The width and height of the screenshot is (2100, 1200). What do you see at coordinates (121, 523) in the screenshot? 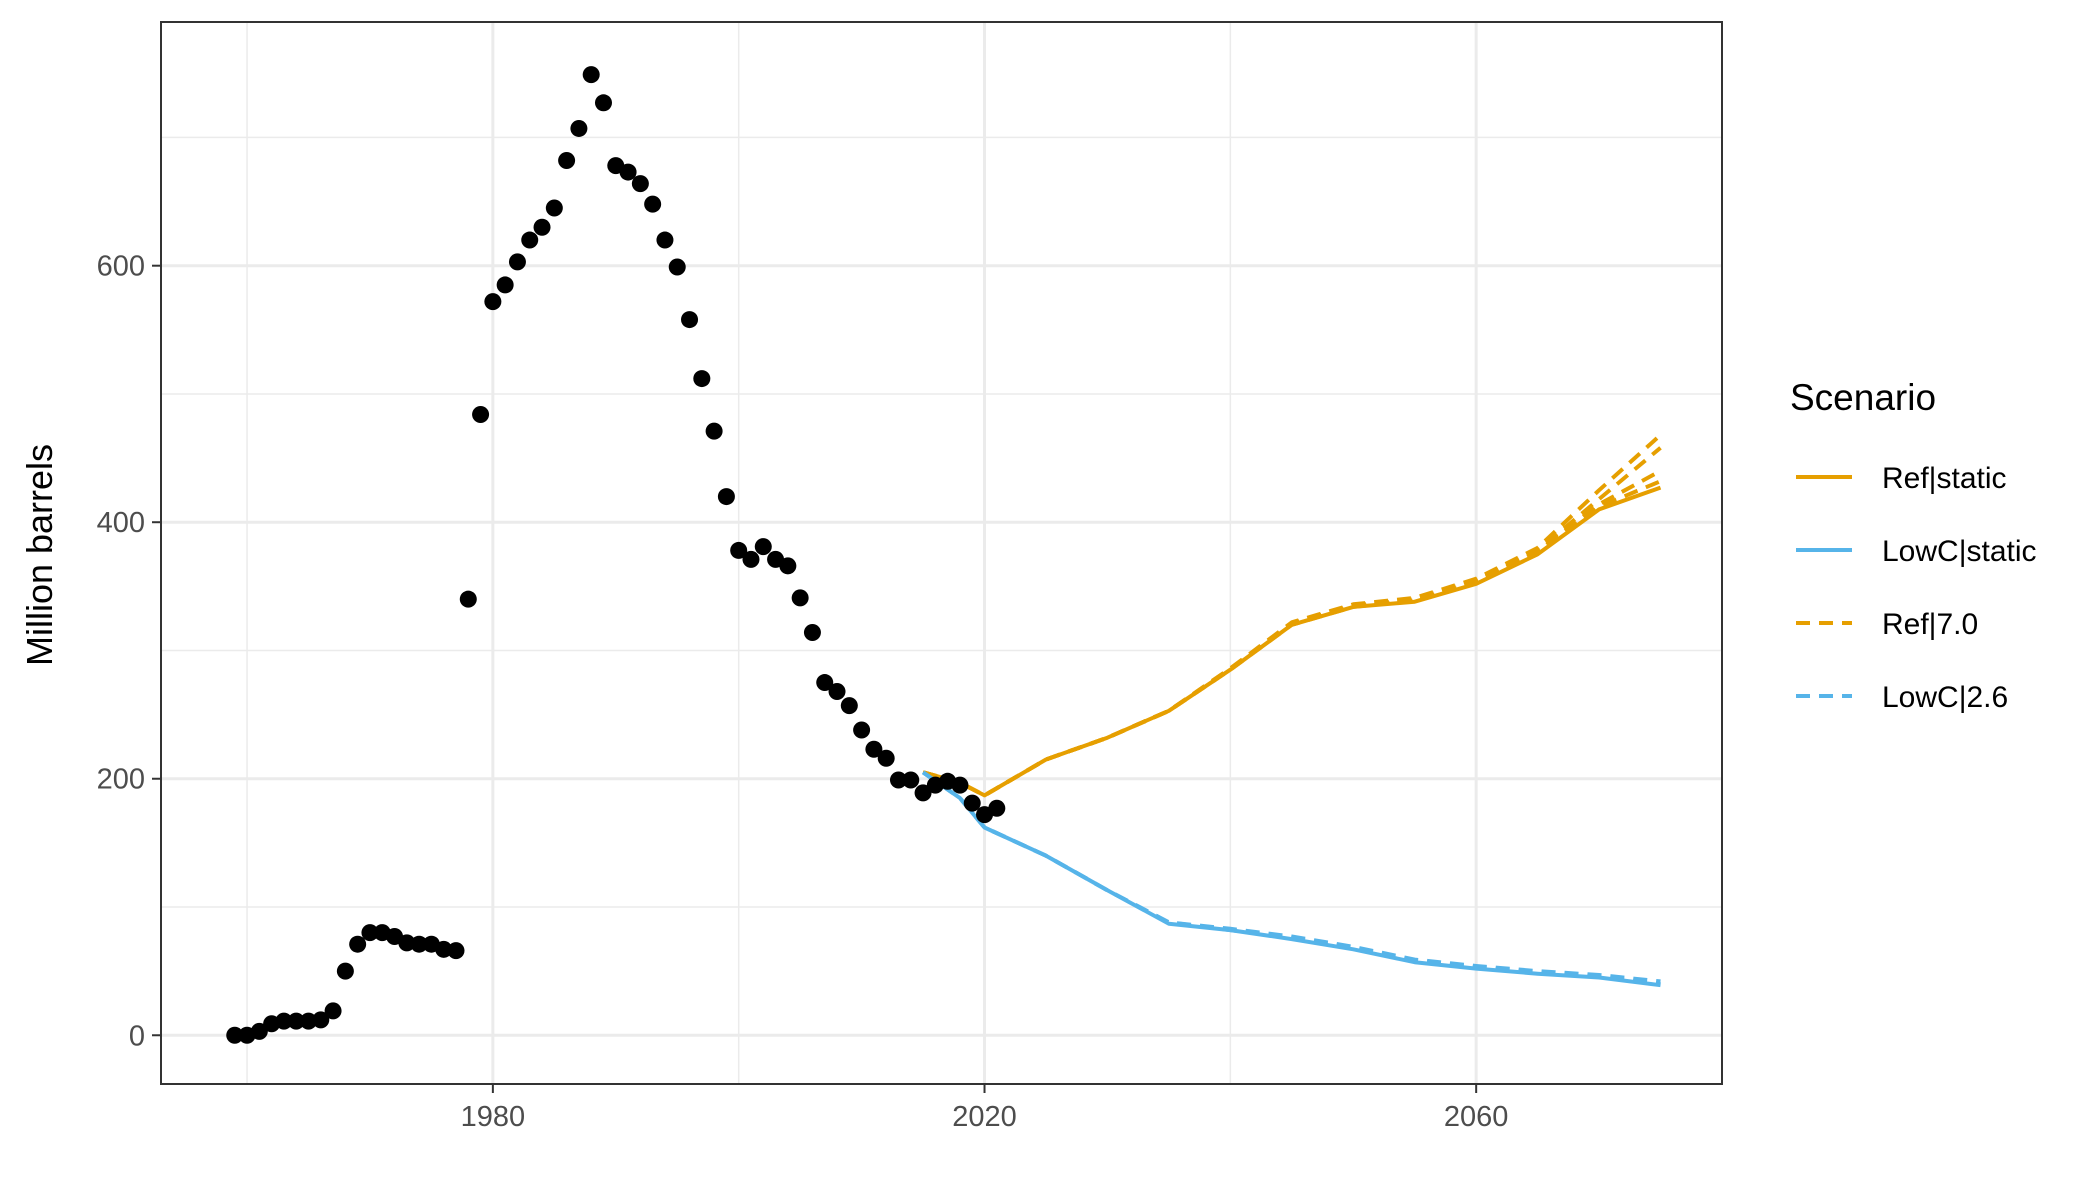
I see `y-tick-label: 400` at bounding box center [121, 523].